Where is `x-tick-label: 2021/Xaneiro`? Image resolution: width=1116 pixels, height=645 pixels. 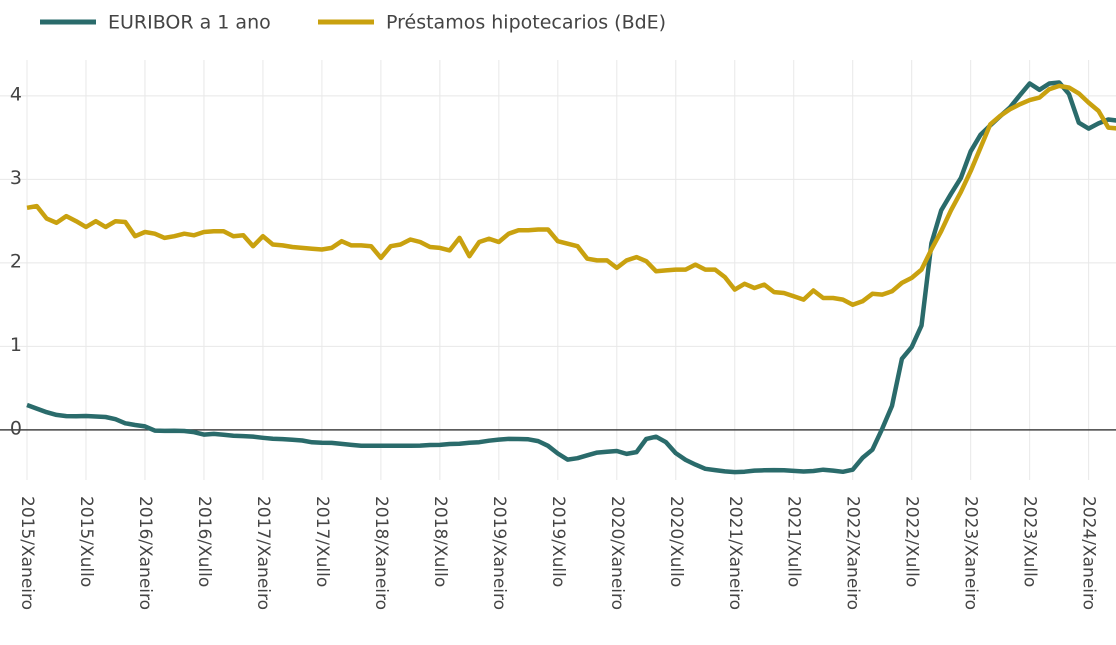
x-tick-label: 2021/Xaneiro is located at coordinates (735, 553).